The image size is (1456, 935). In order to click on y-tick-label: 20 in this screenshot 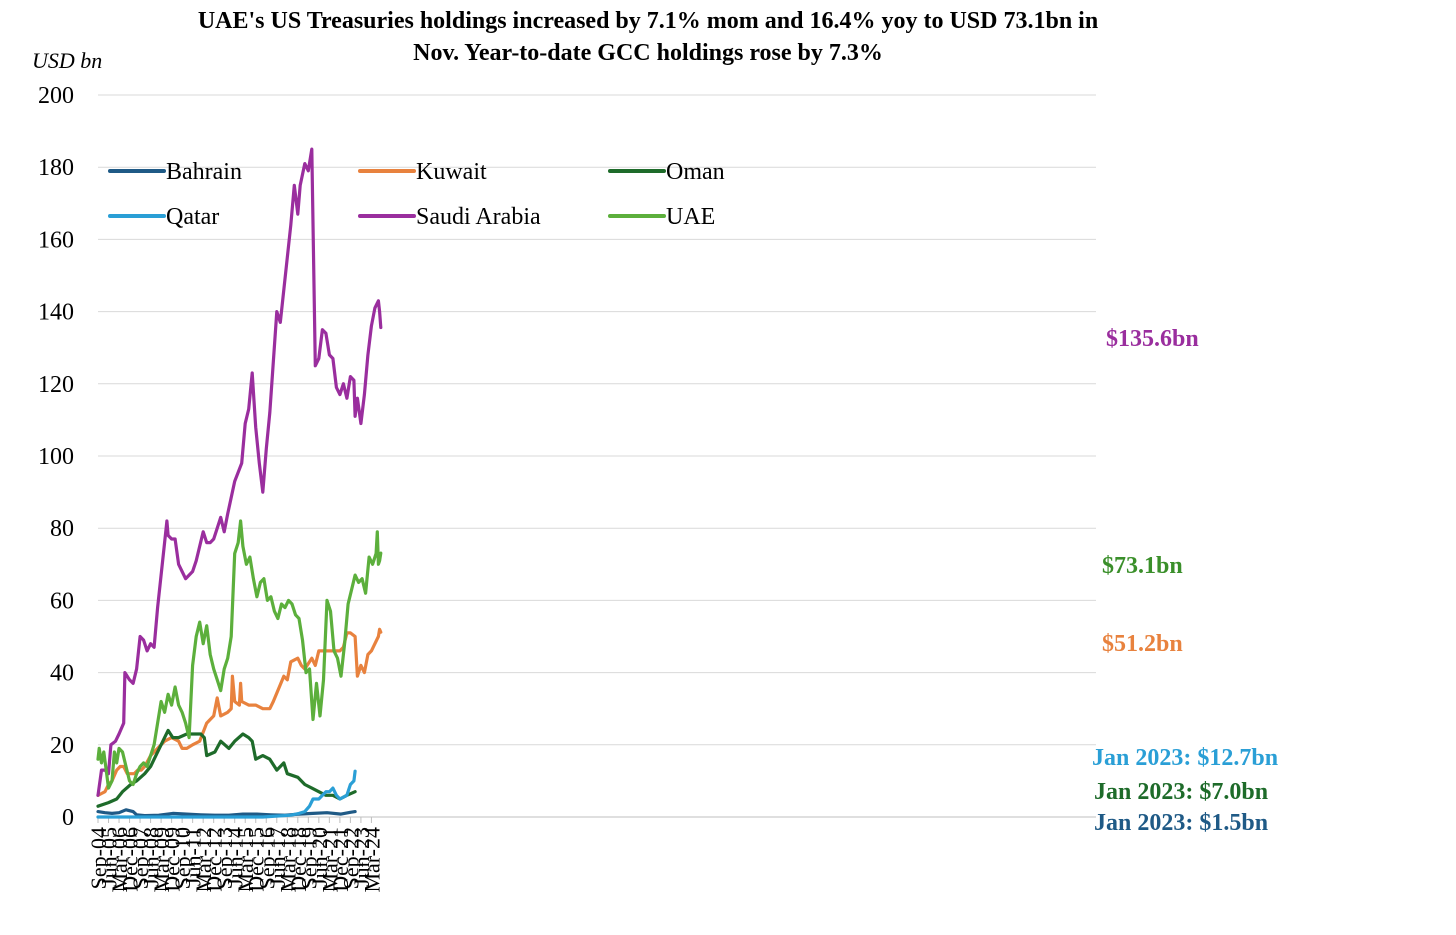, I will do `click(62, 746)`.